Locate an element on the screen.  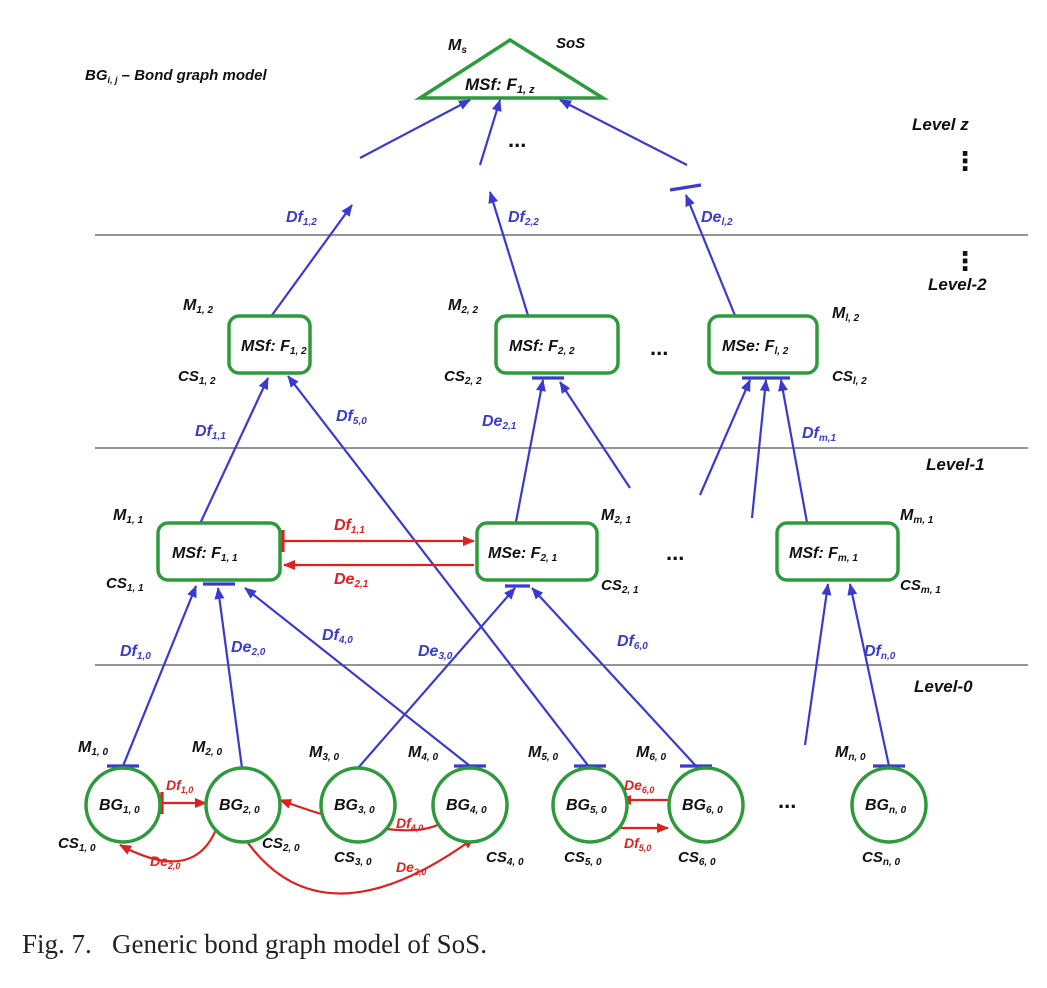
legend-text: BGi, j – Bond graph model is located at coordinates (176, 76).